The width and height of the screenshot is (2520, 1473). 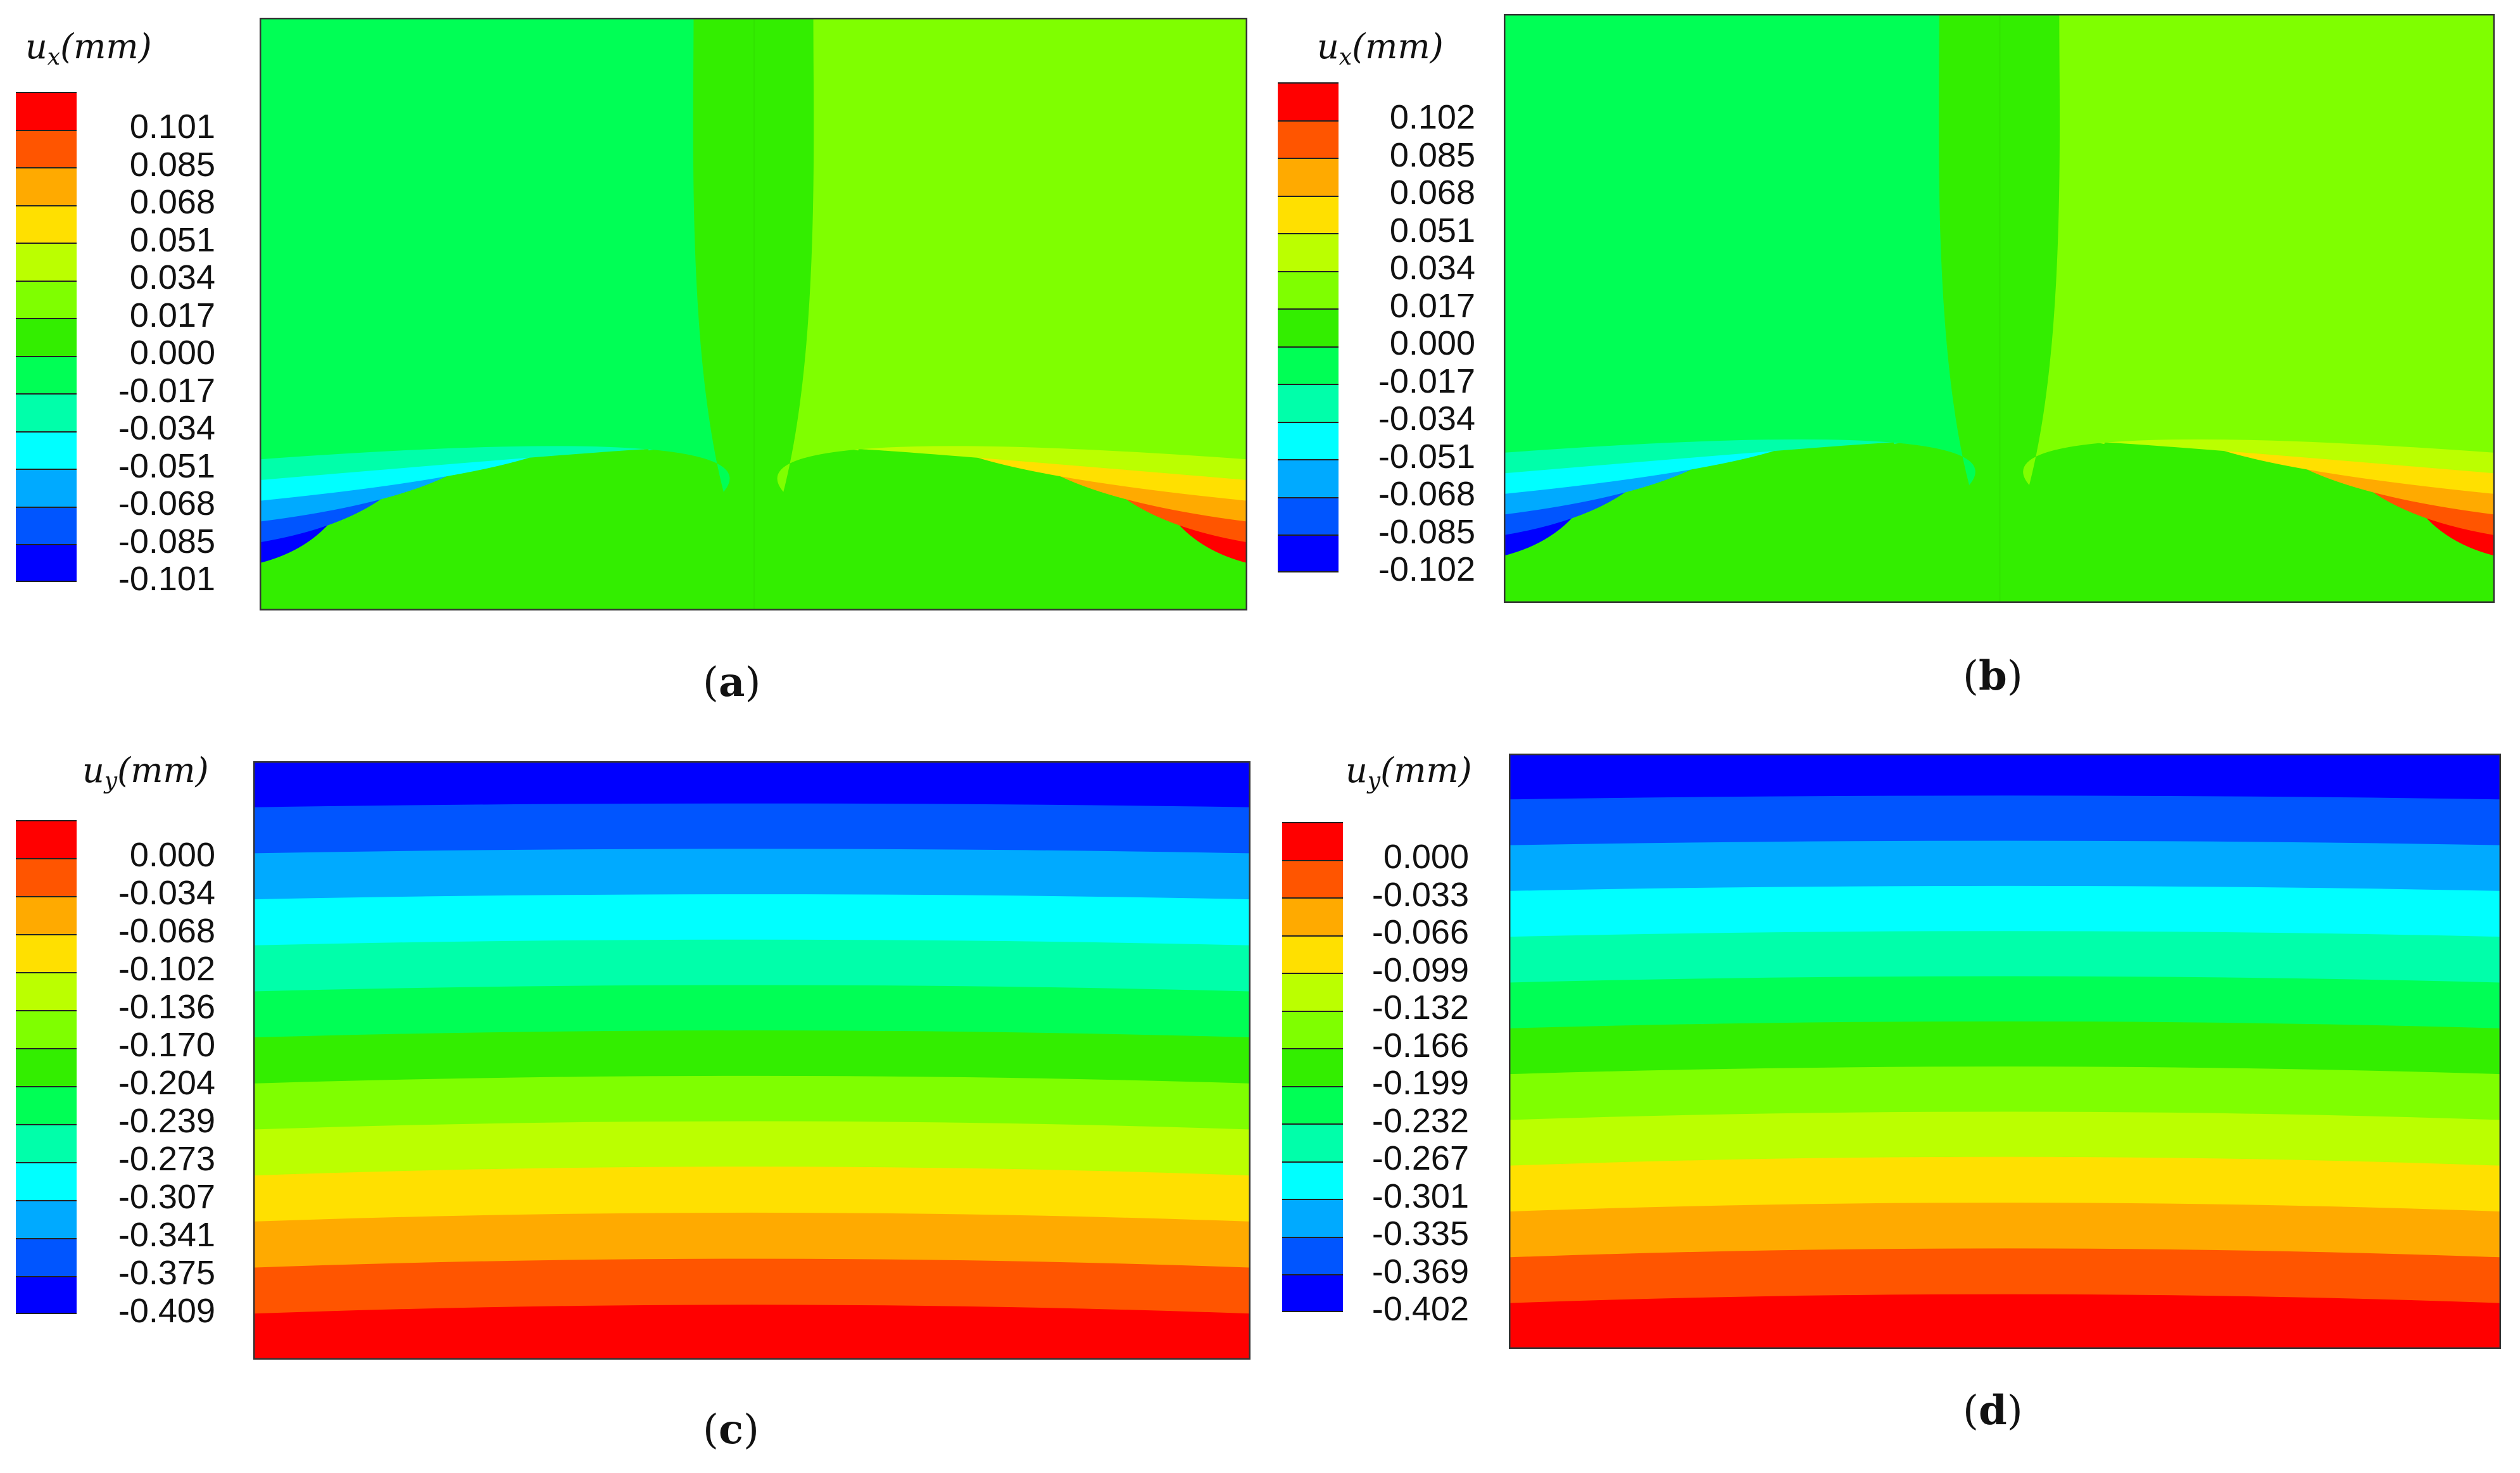 I want to click on panel-caption-d: (d), so click(x=1993, y=1410).